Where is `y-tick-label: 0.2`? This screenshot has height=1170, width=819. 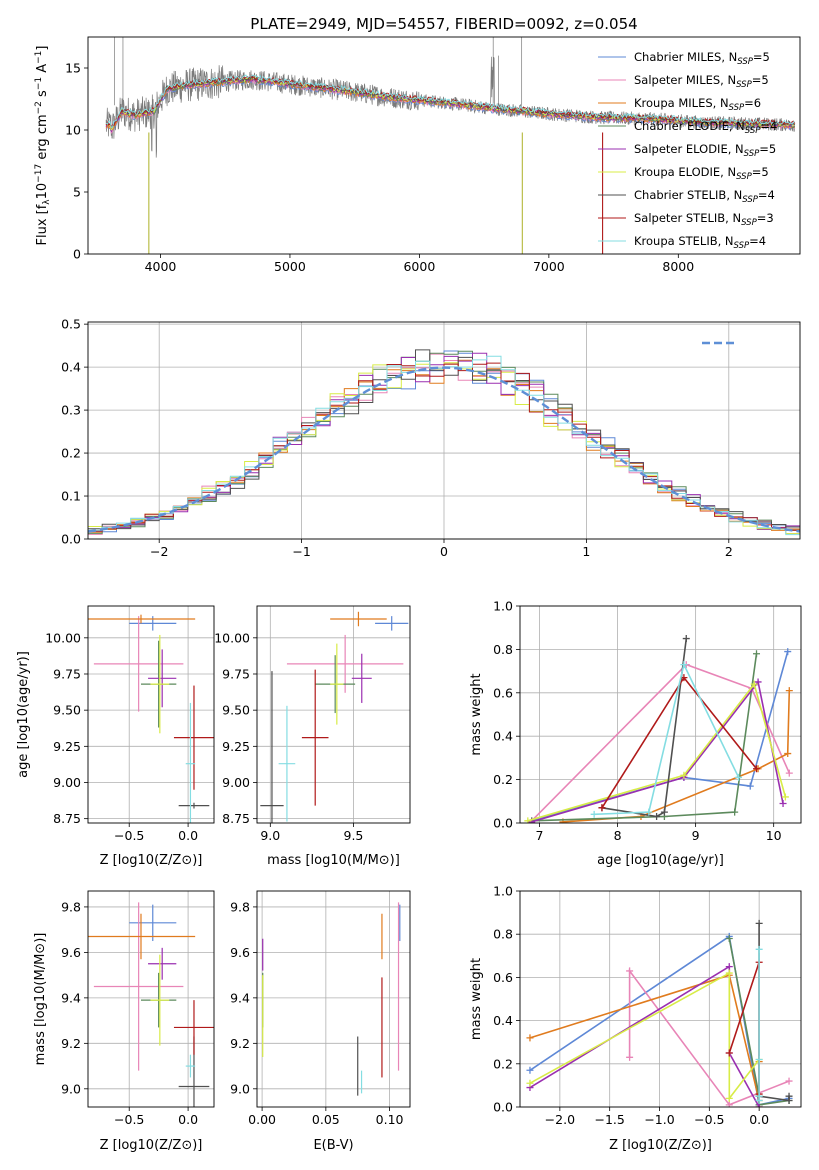 y-tick-label: 0.2 is located at coordinates (71, 453).